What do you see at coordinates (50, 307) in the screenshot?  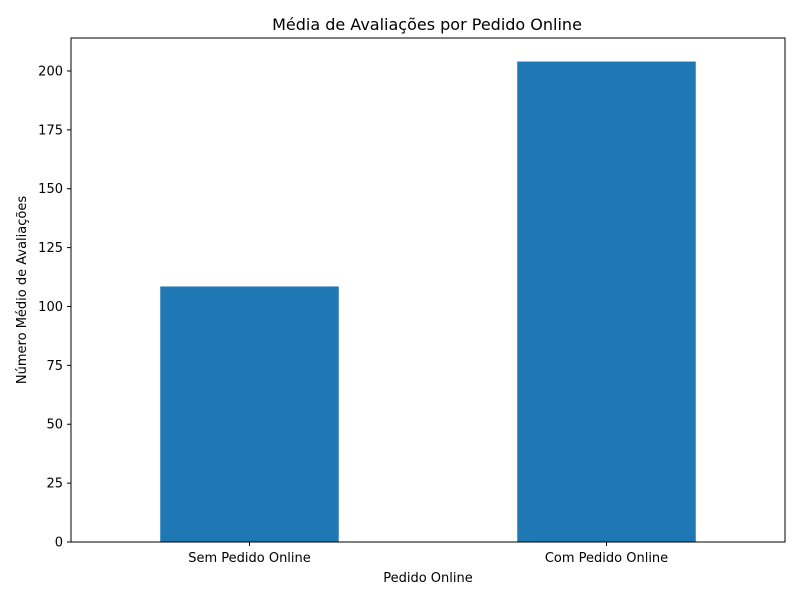 I see `y-tick-label: 100` at bounding box center [50, 307].